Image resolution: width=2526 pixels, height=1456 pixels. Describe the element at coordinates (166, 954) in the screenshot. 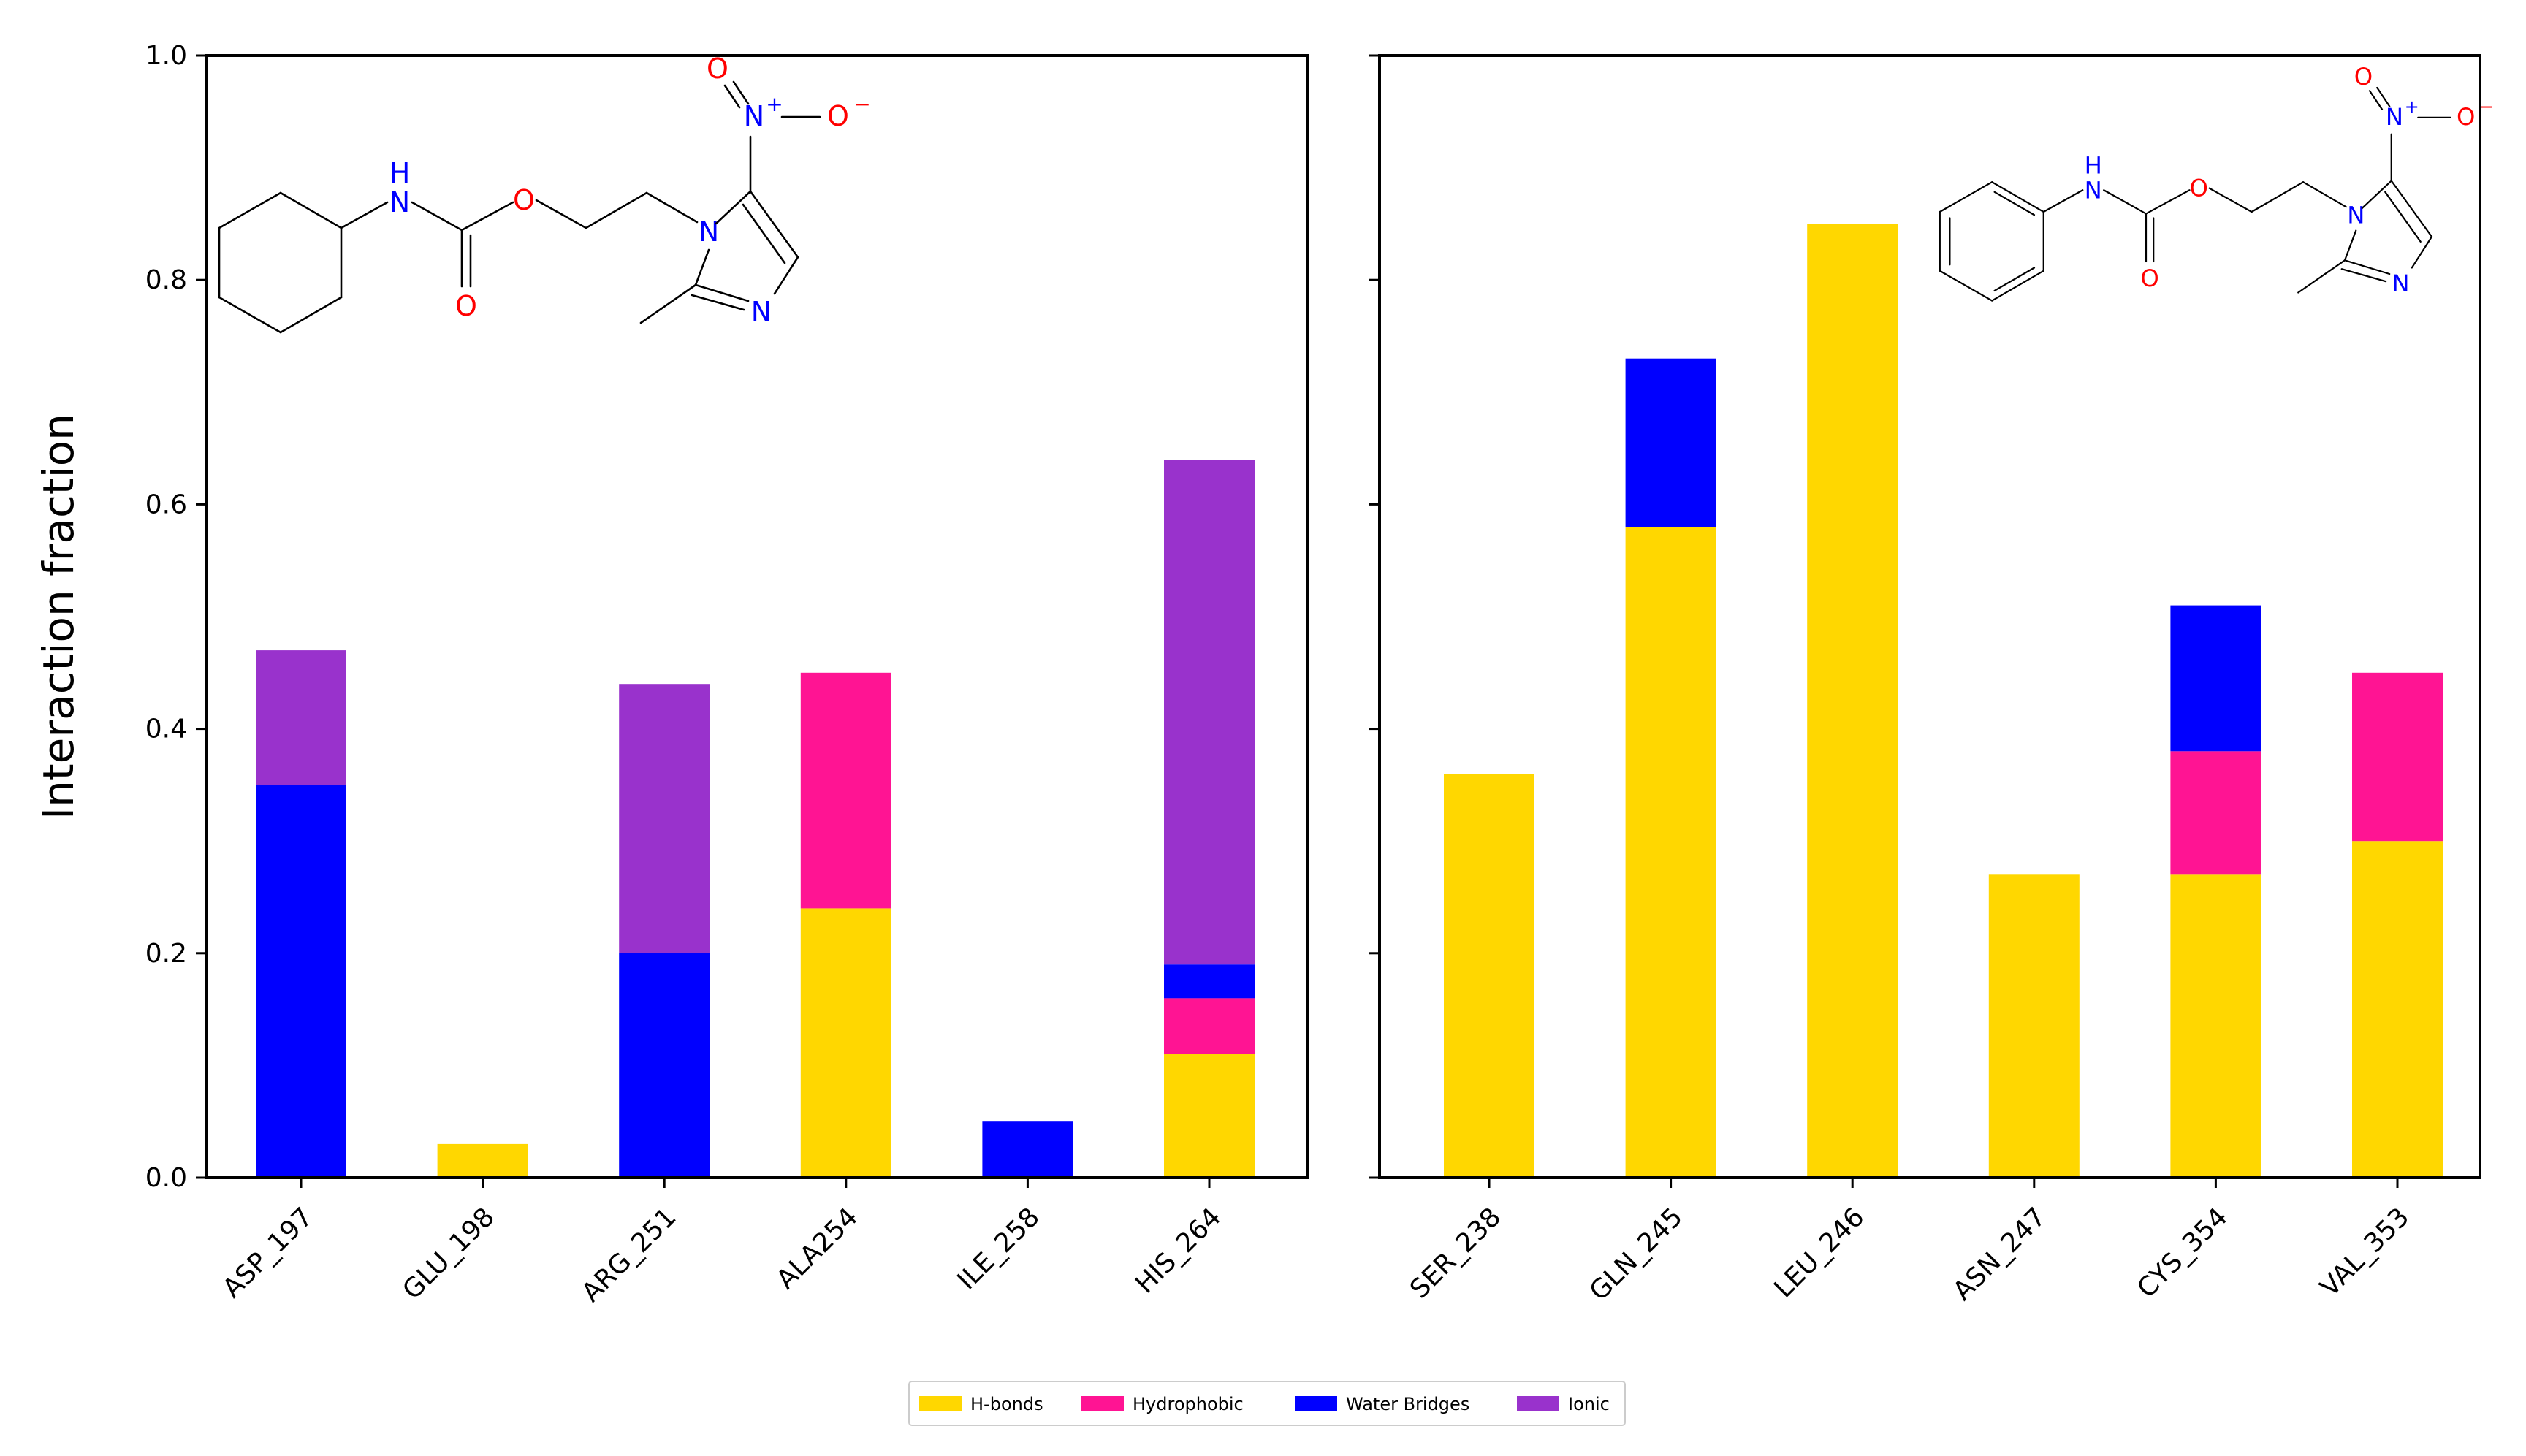

I see `y-tick-label: 0.2` at that location.